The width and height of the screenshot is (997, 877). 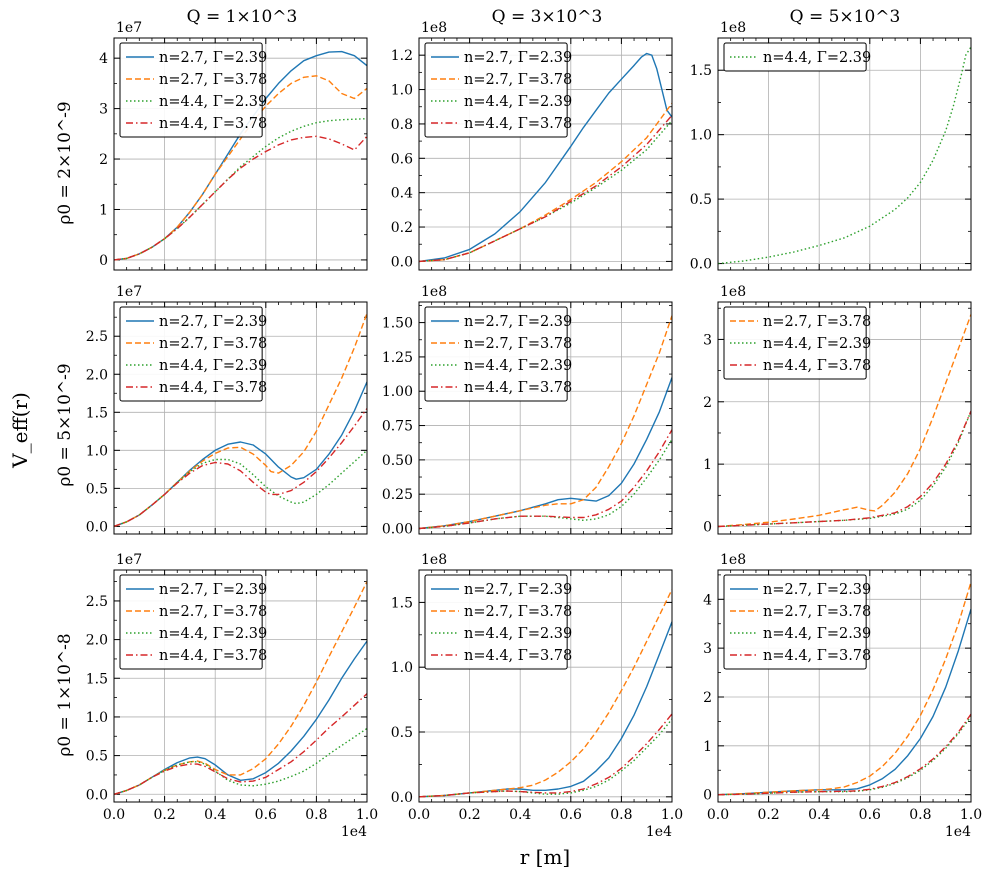 I want to click on y-axis-label: V_eff(r), so click(x=20, y=430).